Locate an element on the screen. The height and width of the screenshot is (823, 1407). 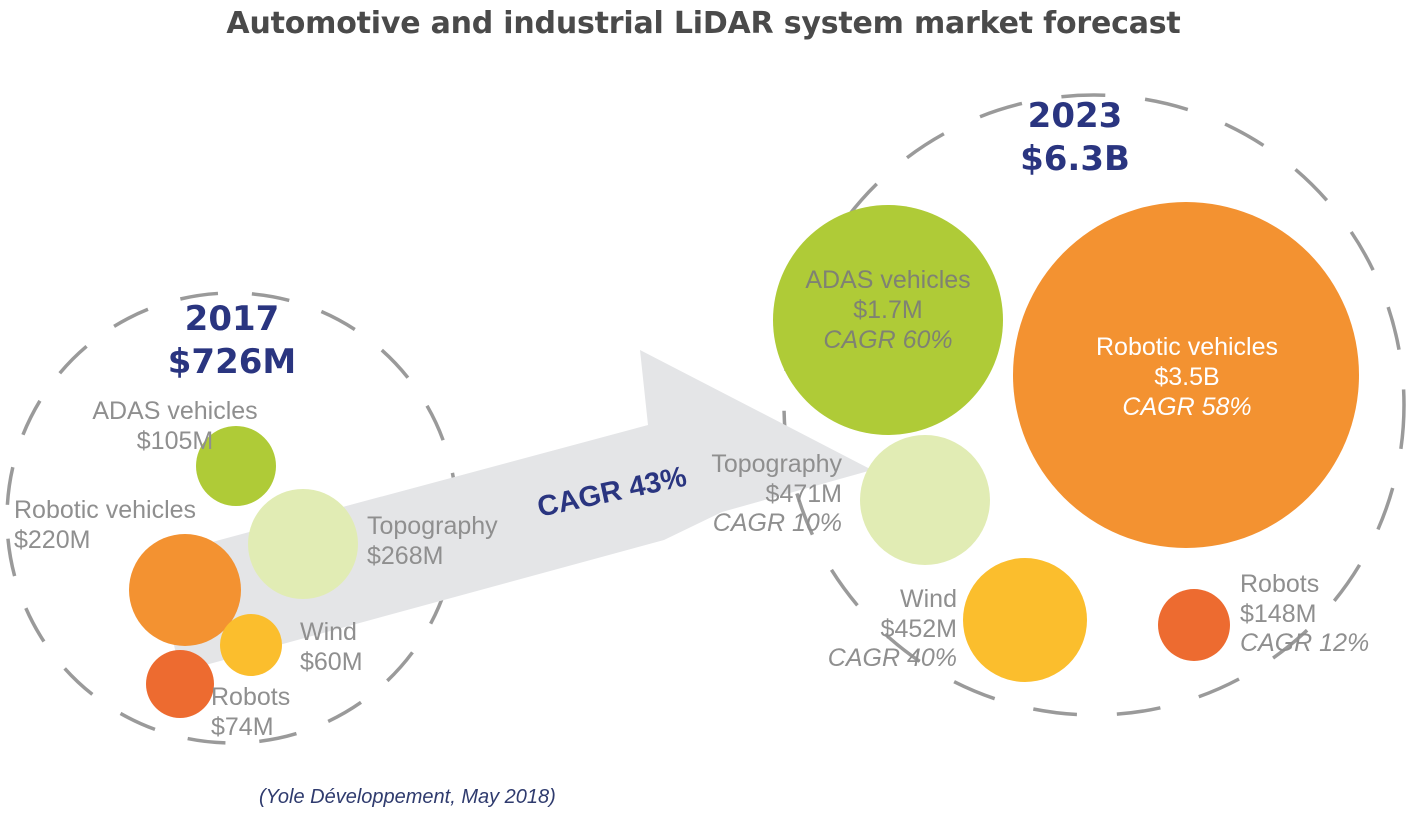
label-2017-robotic-value: $220M is located at coordinates (52, 539).